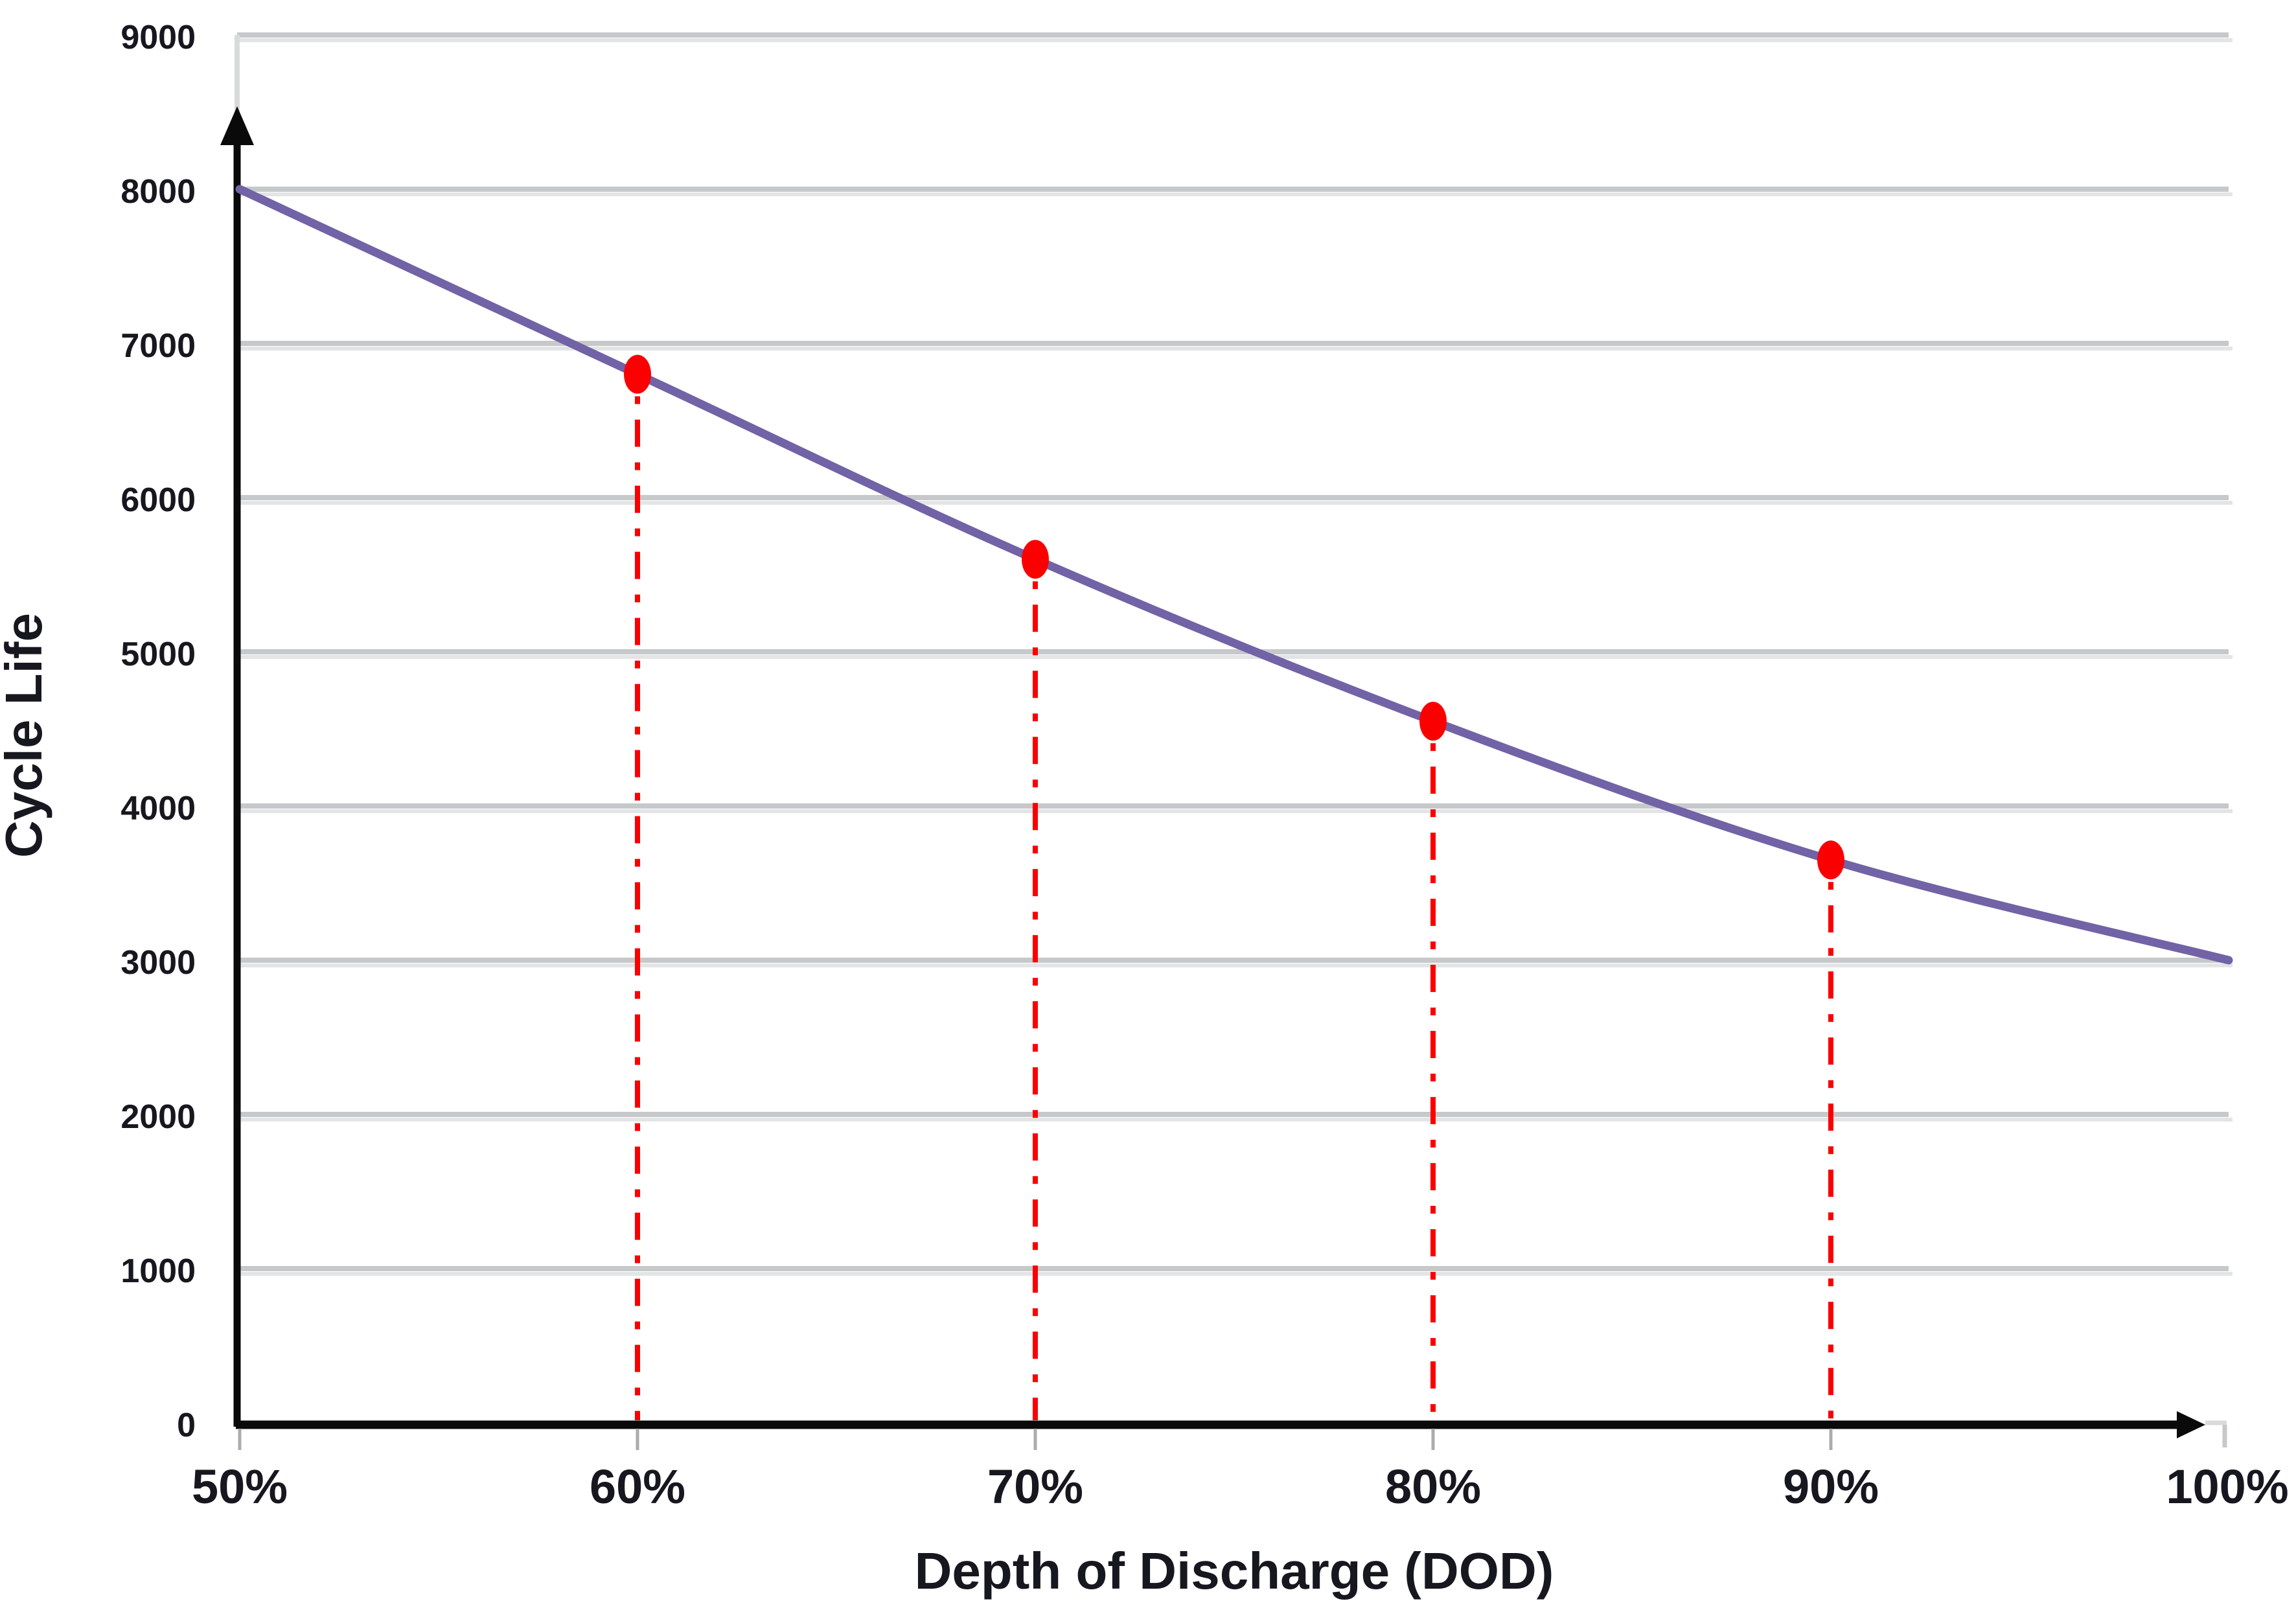  Describe the element at coordinates (158, 1117) in the screenshot. I see `y-tick-label: 2000` at that location.